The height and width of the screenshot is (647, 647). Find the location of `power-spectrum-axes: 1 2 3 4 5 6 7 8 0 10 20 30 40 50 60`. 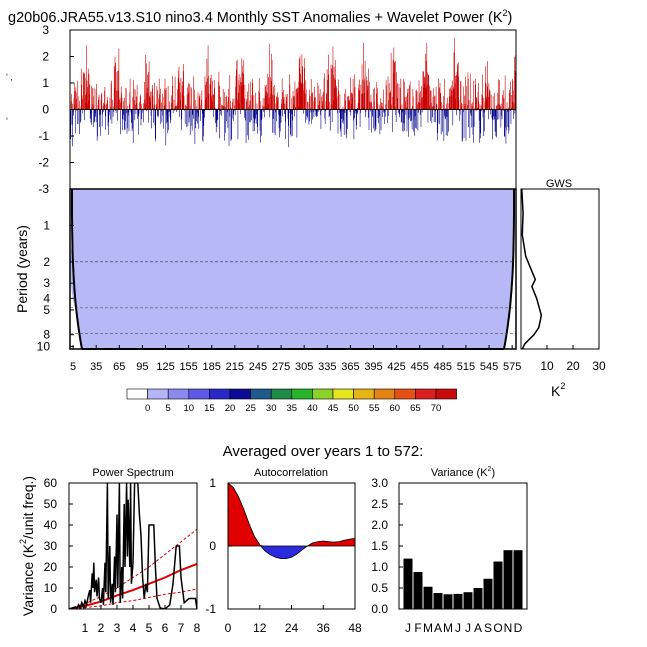

power-spectrum-axes: 1 2 3 4 5 6 7 8 0 10 20 30 40 50 60 is located at coordinates (122, 555).